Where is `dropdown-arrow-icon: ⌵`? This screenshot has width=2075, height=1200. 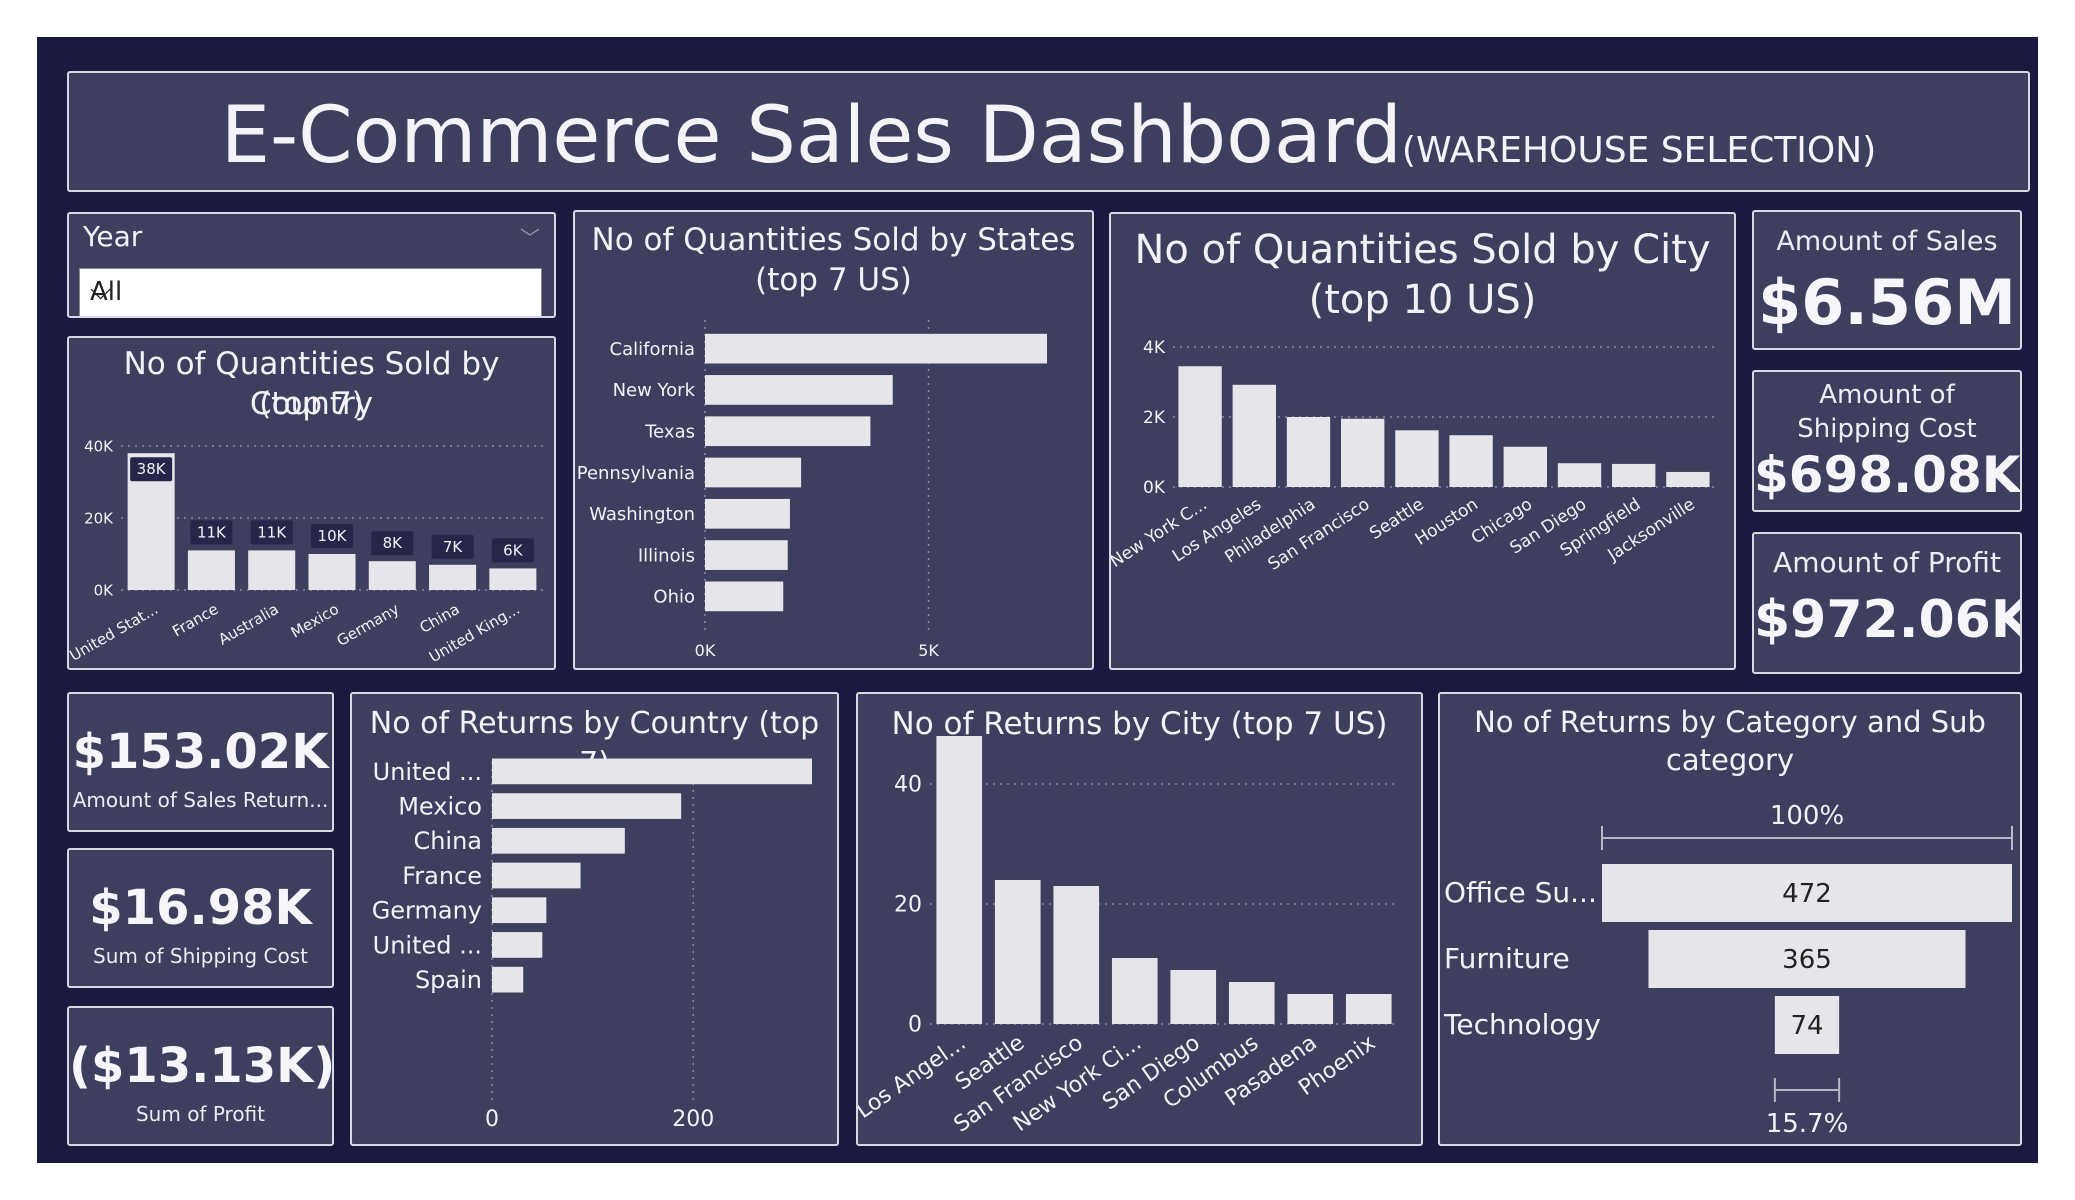 dropdown-arrow-icon: ⌵ is located at coordinates (101, 289).